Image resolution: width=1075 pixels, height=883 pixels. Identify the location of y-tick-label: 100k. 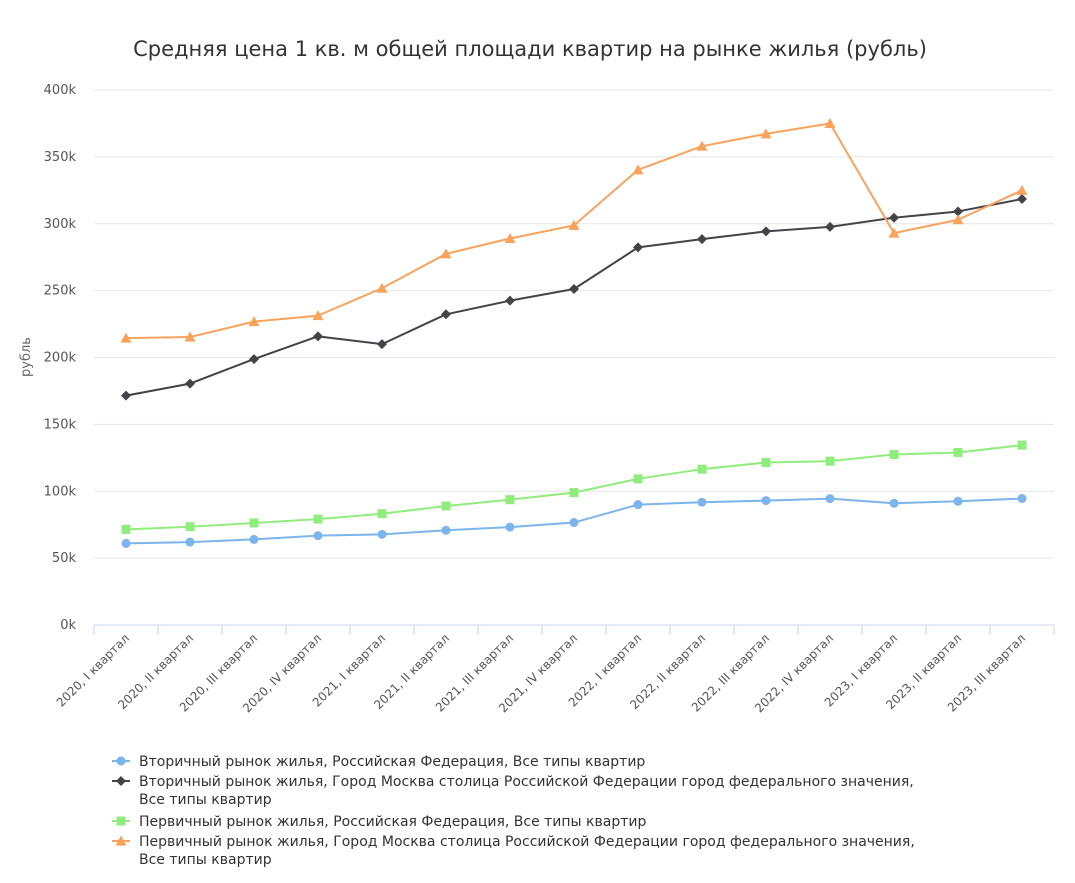
(60, 491).